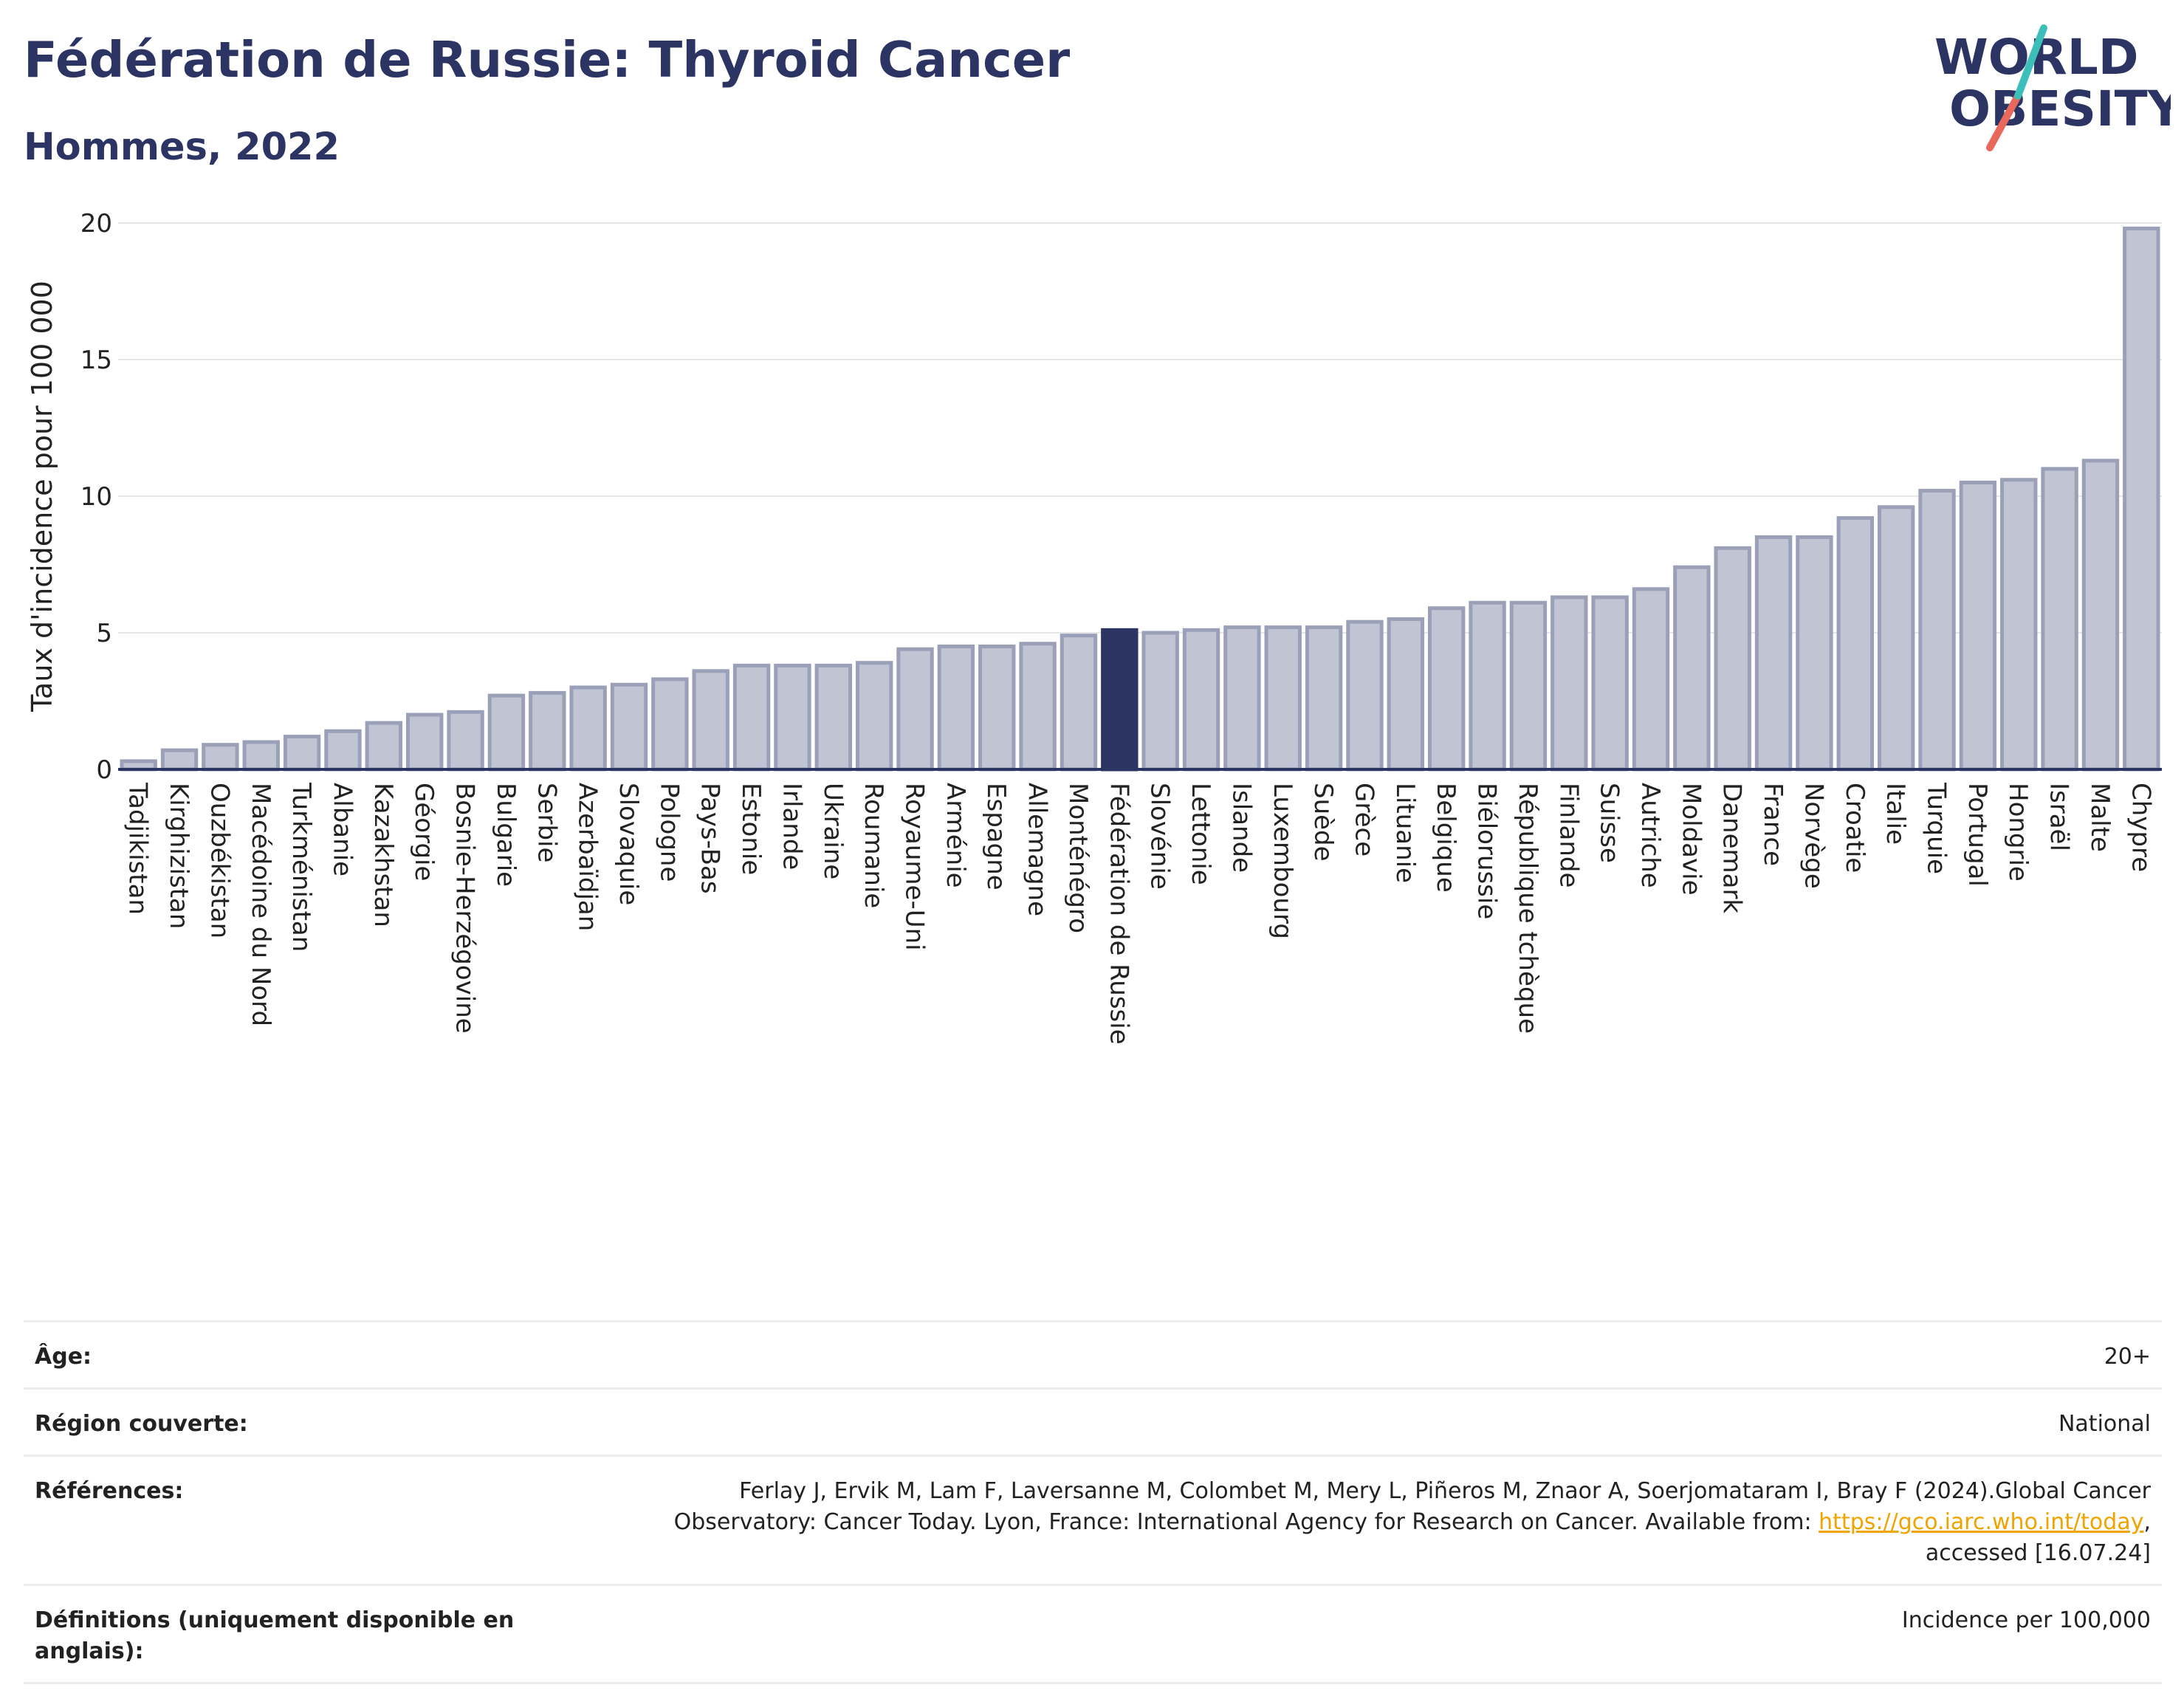 This screenshot has height=1696, width=2184. What do you see at coordinates (342, 829) in the screenshot?
I see `x-tick-label: Albanie` at bounding box center [342, 829].